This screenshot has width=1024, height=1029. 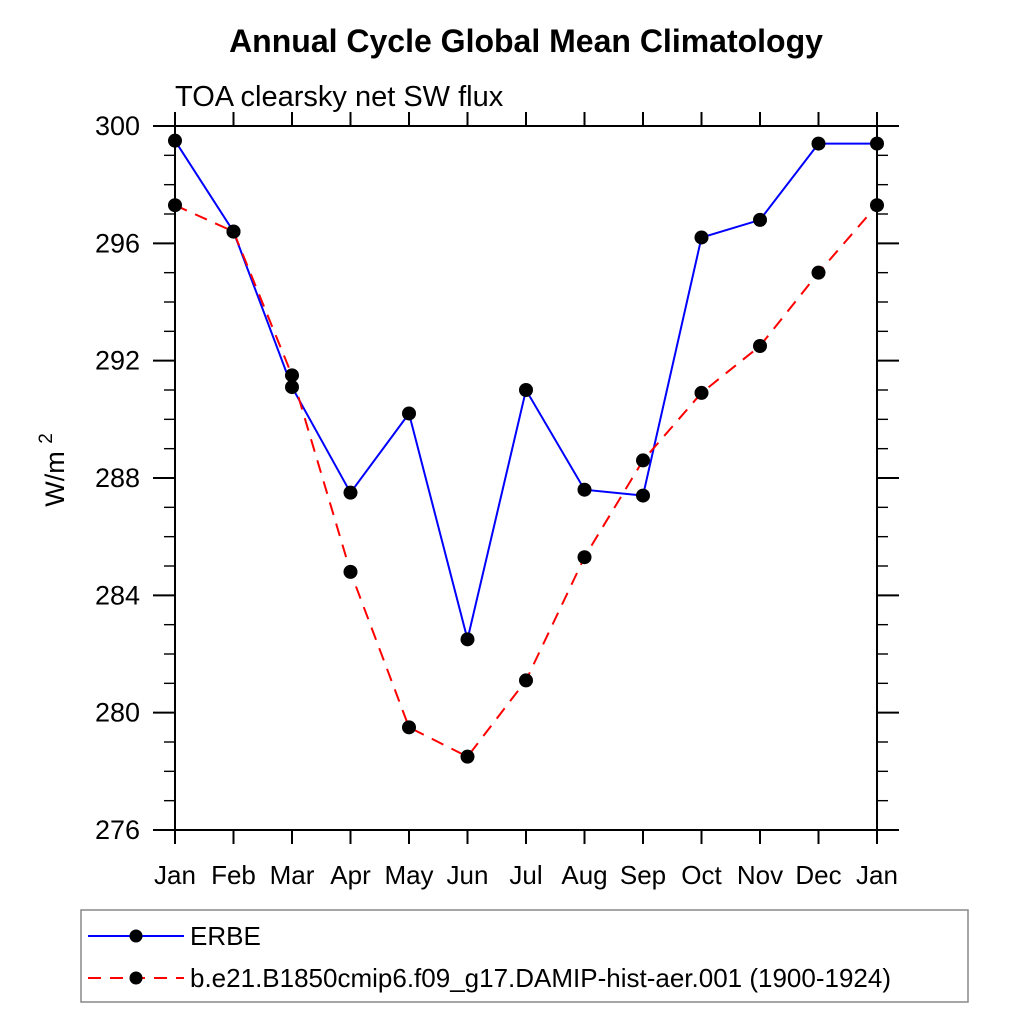 I want to click on x-tick-label: Apr, so click(x=350, y=875).